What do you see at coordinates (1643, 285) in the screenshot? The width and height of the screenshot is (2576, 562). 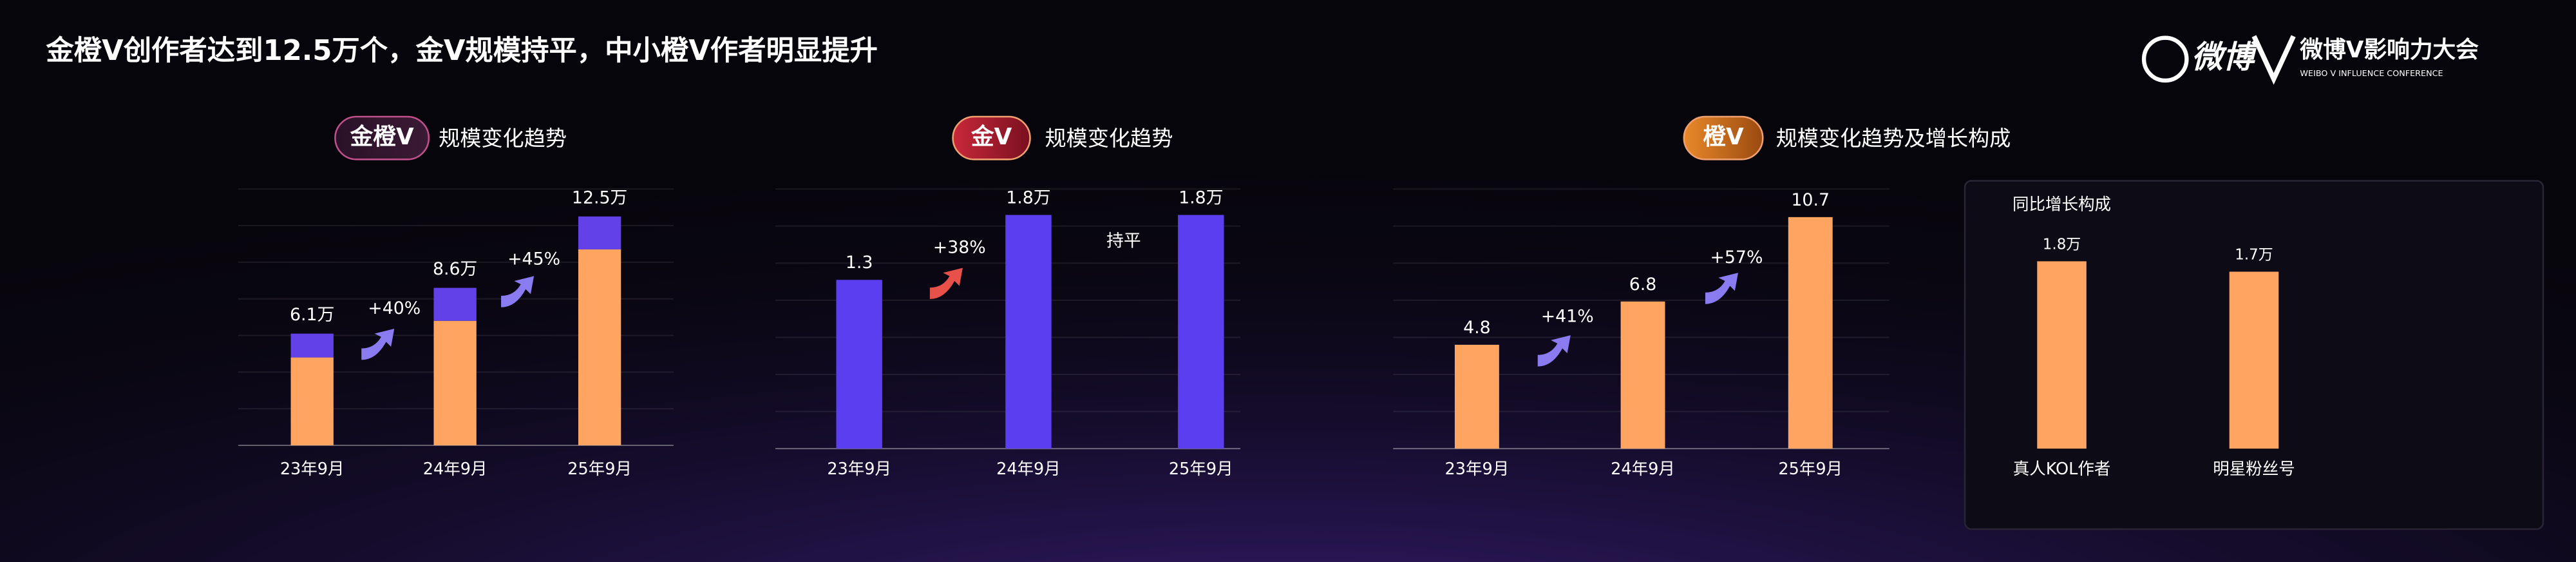 I see `value-label: 6.8` at bounding box center [1643, 285].